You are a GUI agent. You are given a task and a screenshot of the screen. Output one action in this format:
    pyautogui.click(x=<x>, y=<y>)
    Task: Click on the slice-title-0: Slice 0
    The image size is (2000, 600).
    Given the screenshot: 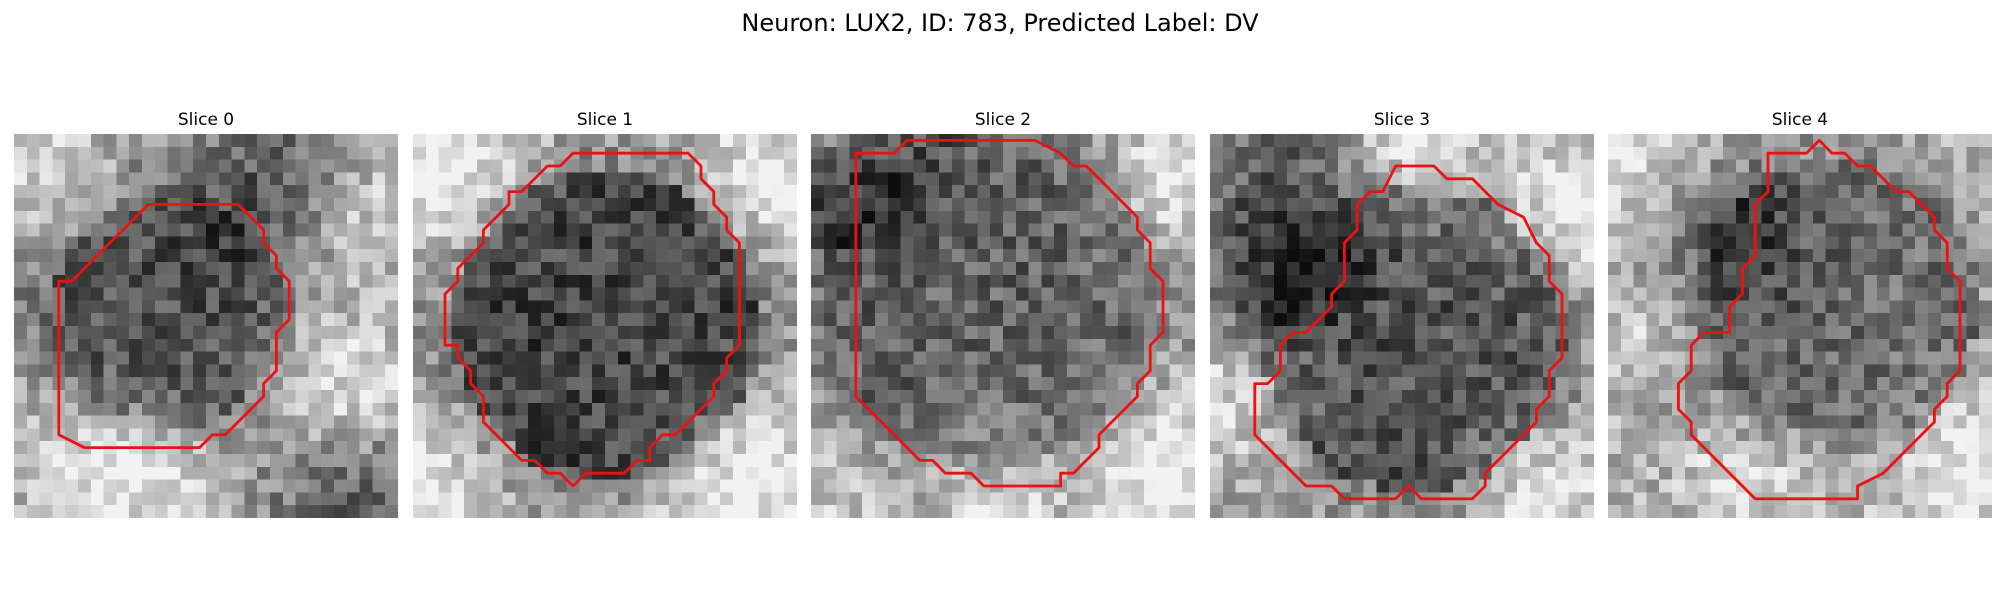 What is the action you would take?
    pyautogui.click(x=206, y=120)
    